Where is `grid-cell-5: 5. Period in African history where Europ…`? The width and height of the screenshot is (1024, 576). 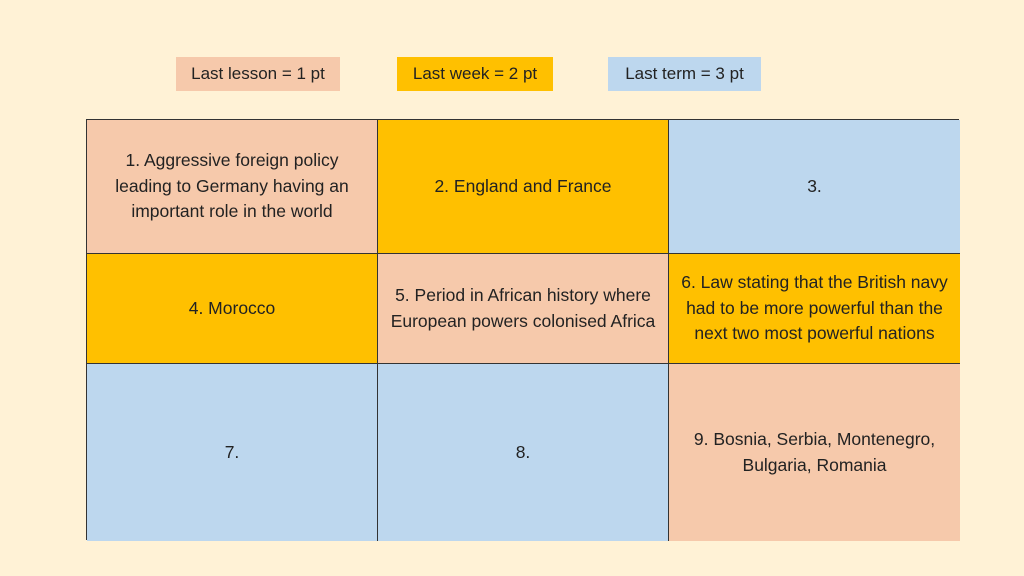 grid-cell-5: 5. Period in African history where Europ… is located at coordinates (523, 309).